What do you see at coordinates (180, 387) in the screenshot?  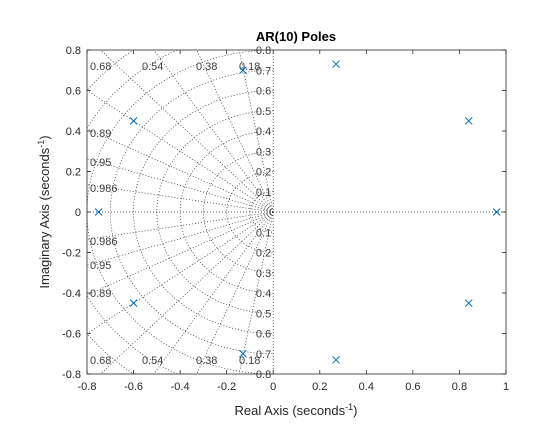 I see `x-tick-label: -0.4` at bounding box center [180, 387].